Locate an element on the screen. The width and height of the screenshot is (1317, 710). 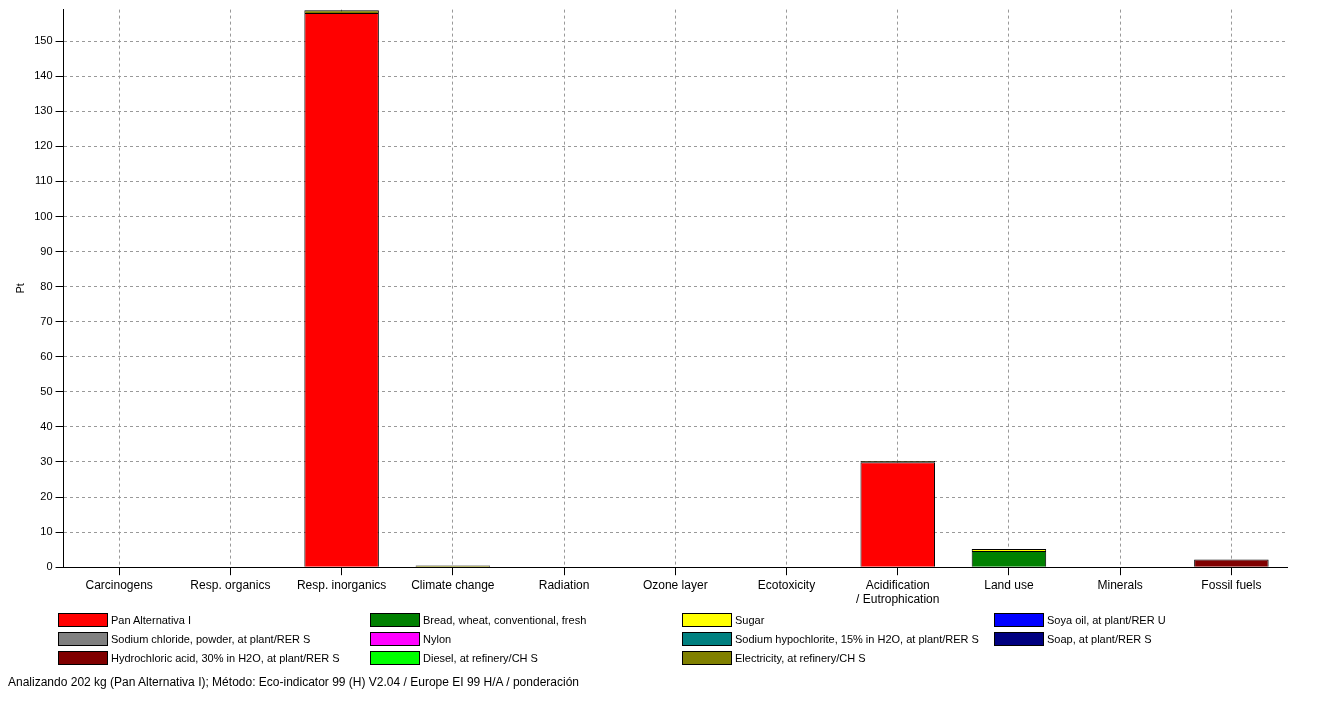
x-tick-label: Carcinogens is located at coordinates (119, 584).